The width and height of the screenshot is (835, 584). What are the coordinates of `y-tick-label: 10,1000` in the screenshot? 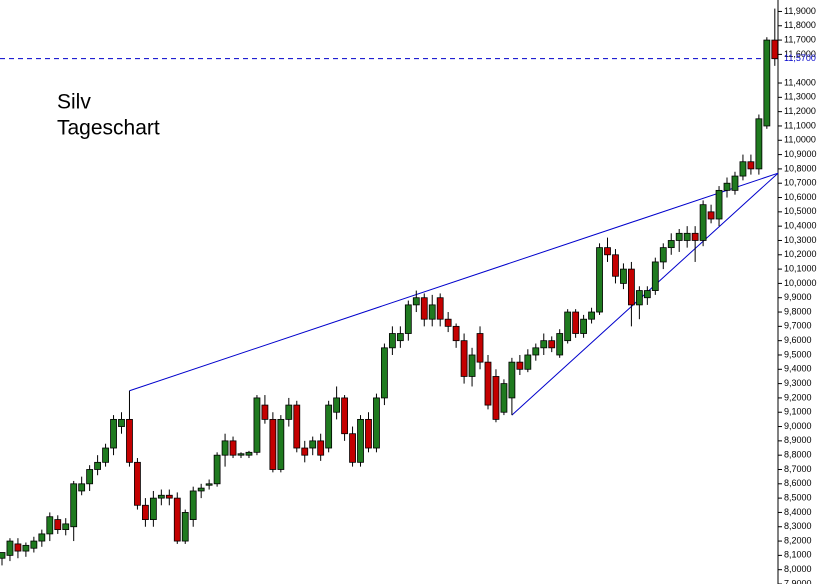 It's located at (800, 268).